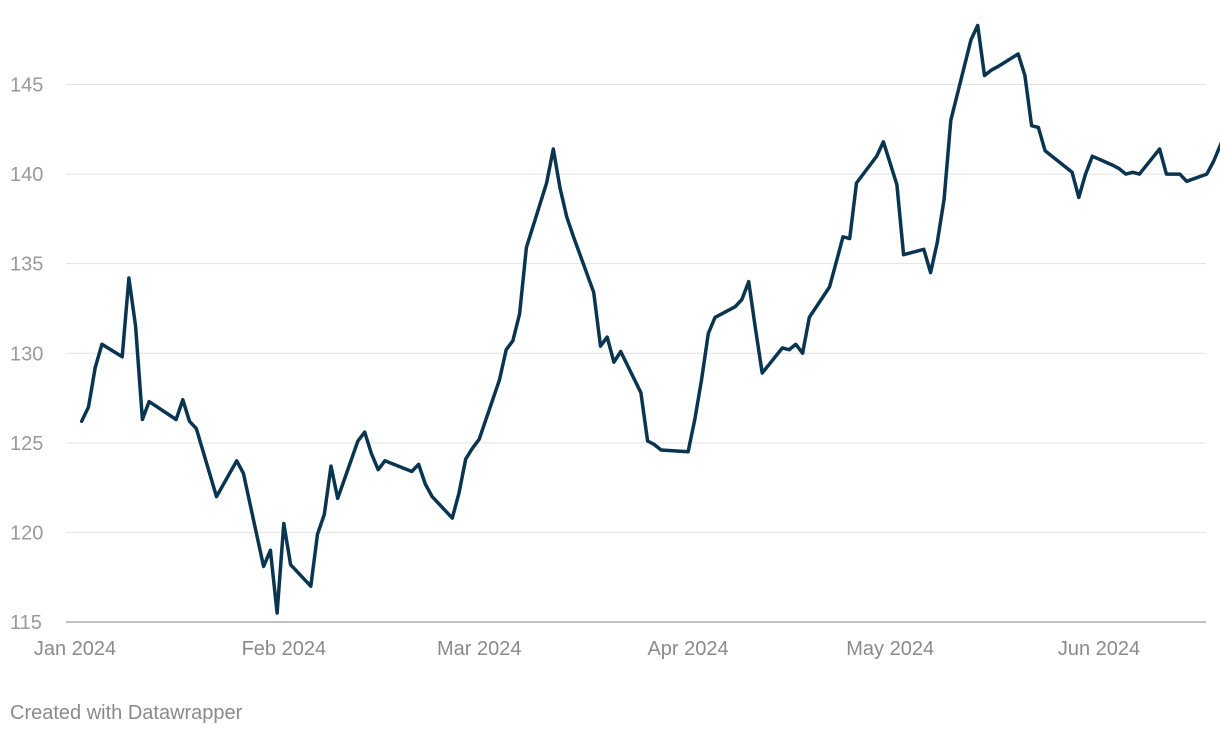  Describe the element at coordinates (75, 649) in the screenshot. I see `x-tick-label: Jan 2024` at that location.